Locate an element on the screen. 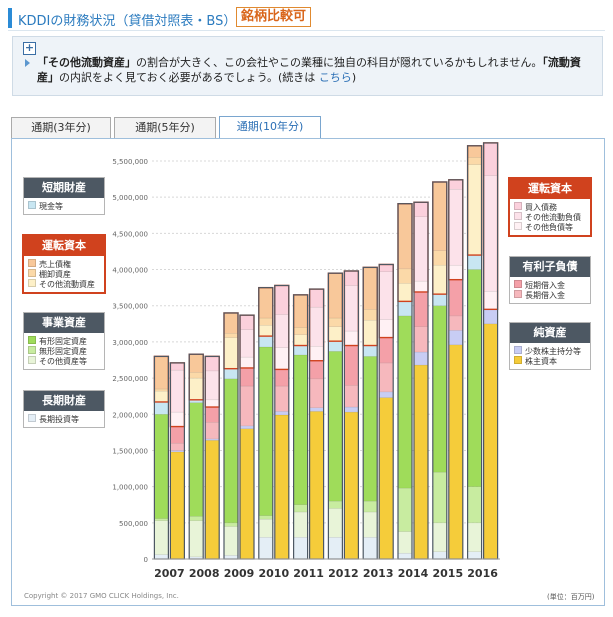  x-tick-label: 2016 is located at coordinates (482, 573).